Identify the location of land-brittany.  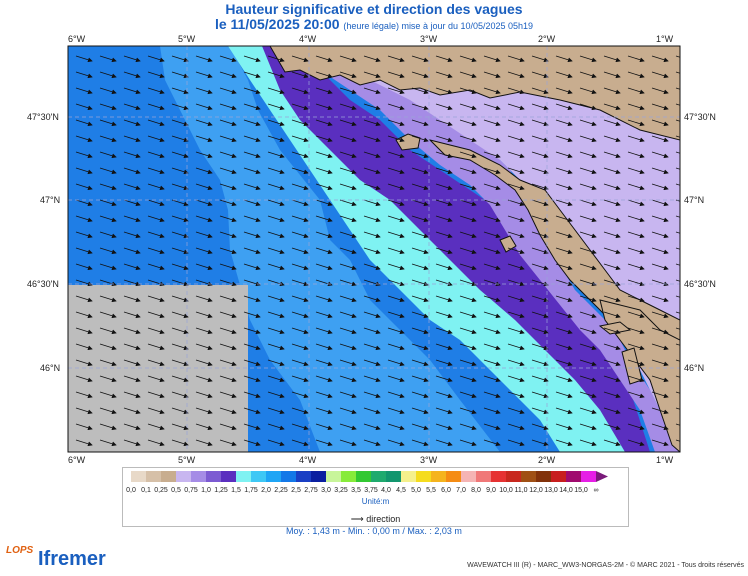
(474, 93).